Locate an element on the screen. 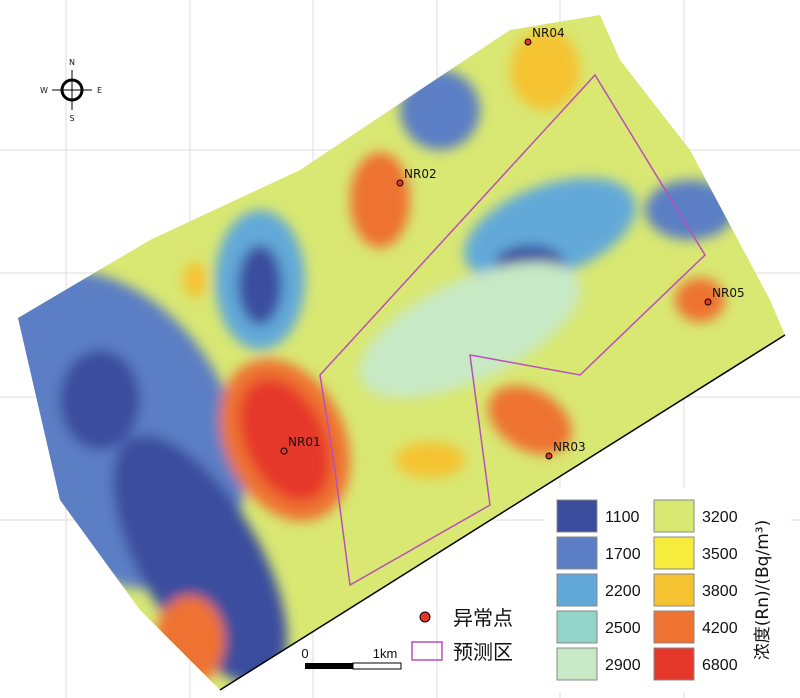  point-label: NR05 is located at coordinates (728, 293).